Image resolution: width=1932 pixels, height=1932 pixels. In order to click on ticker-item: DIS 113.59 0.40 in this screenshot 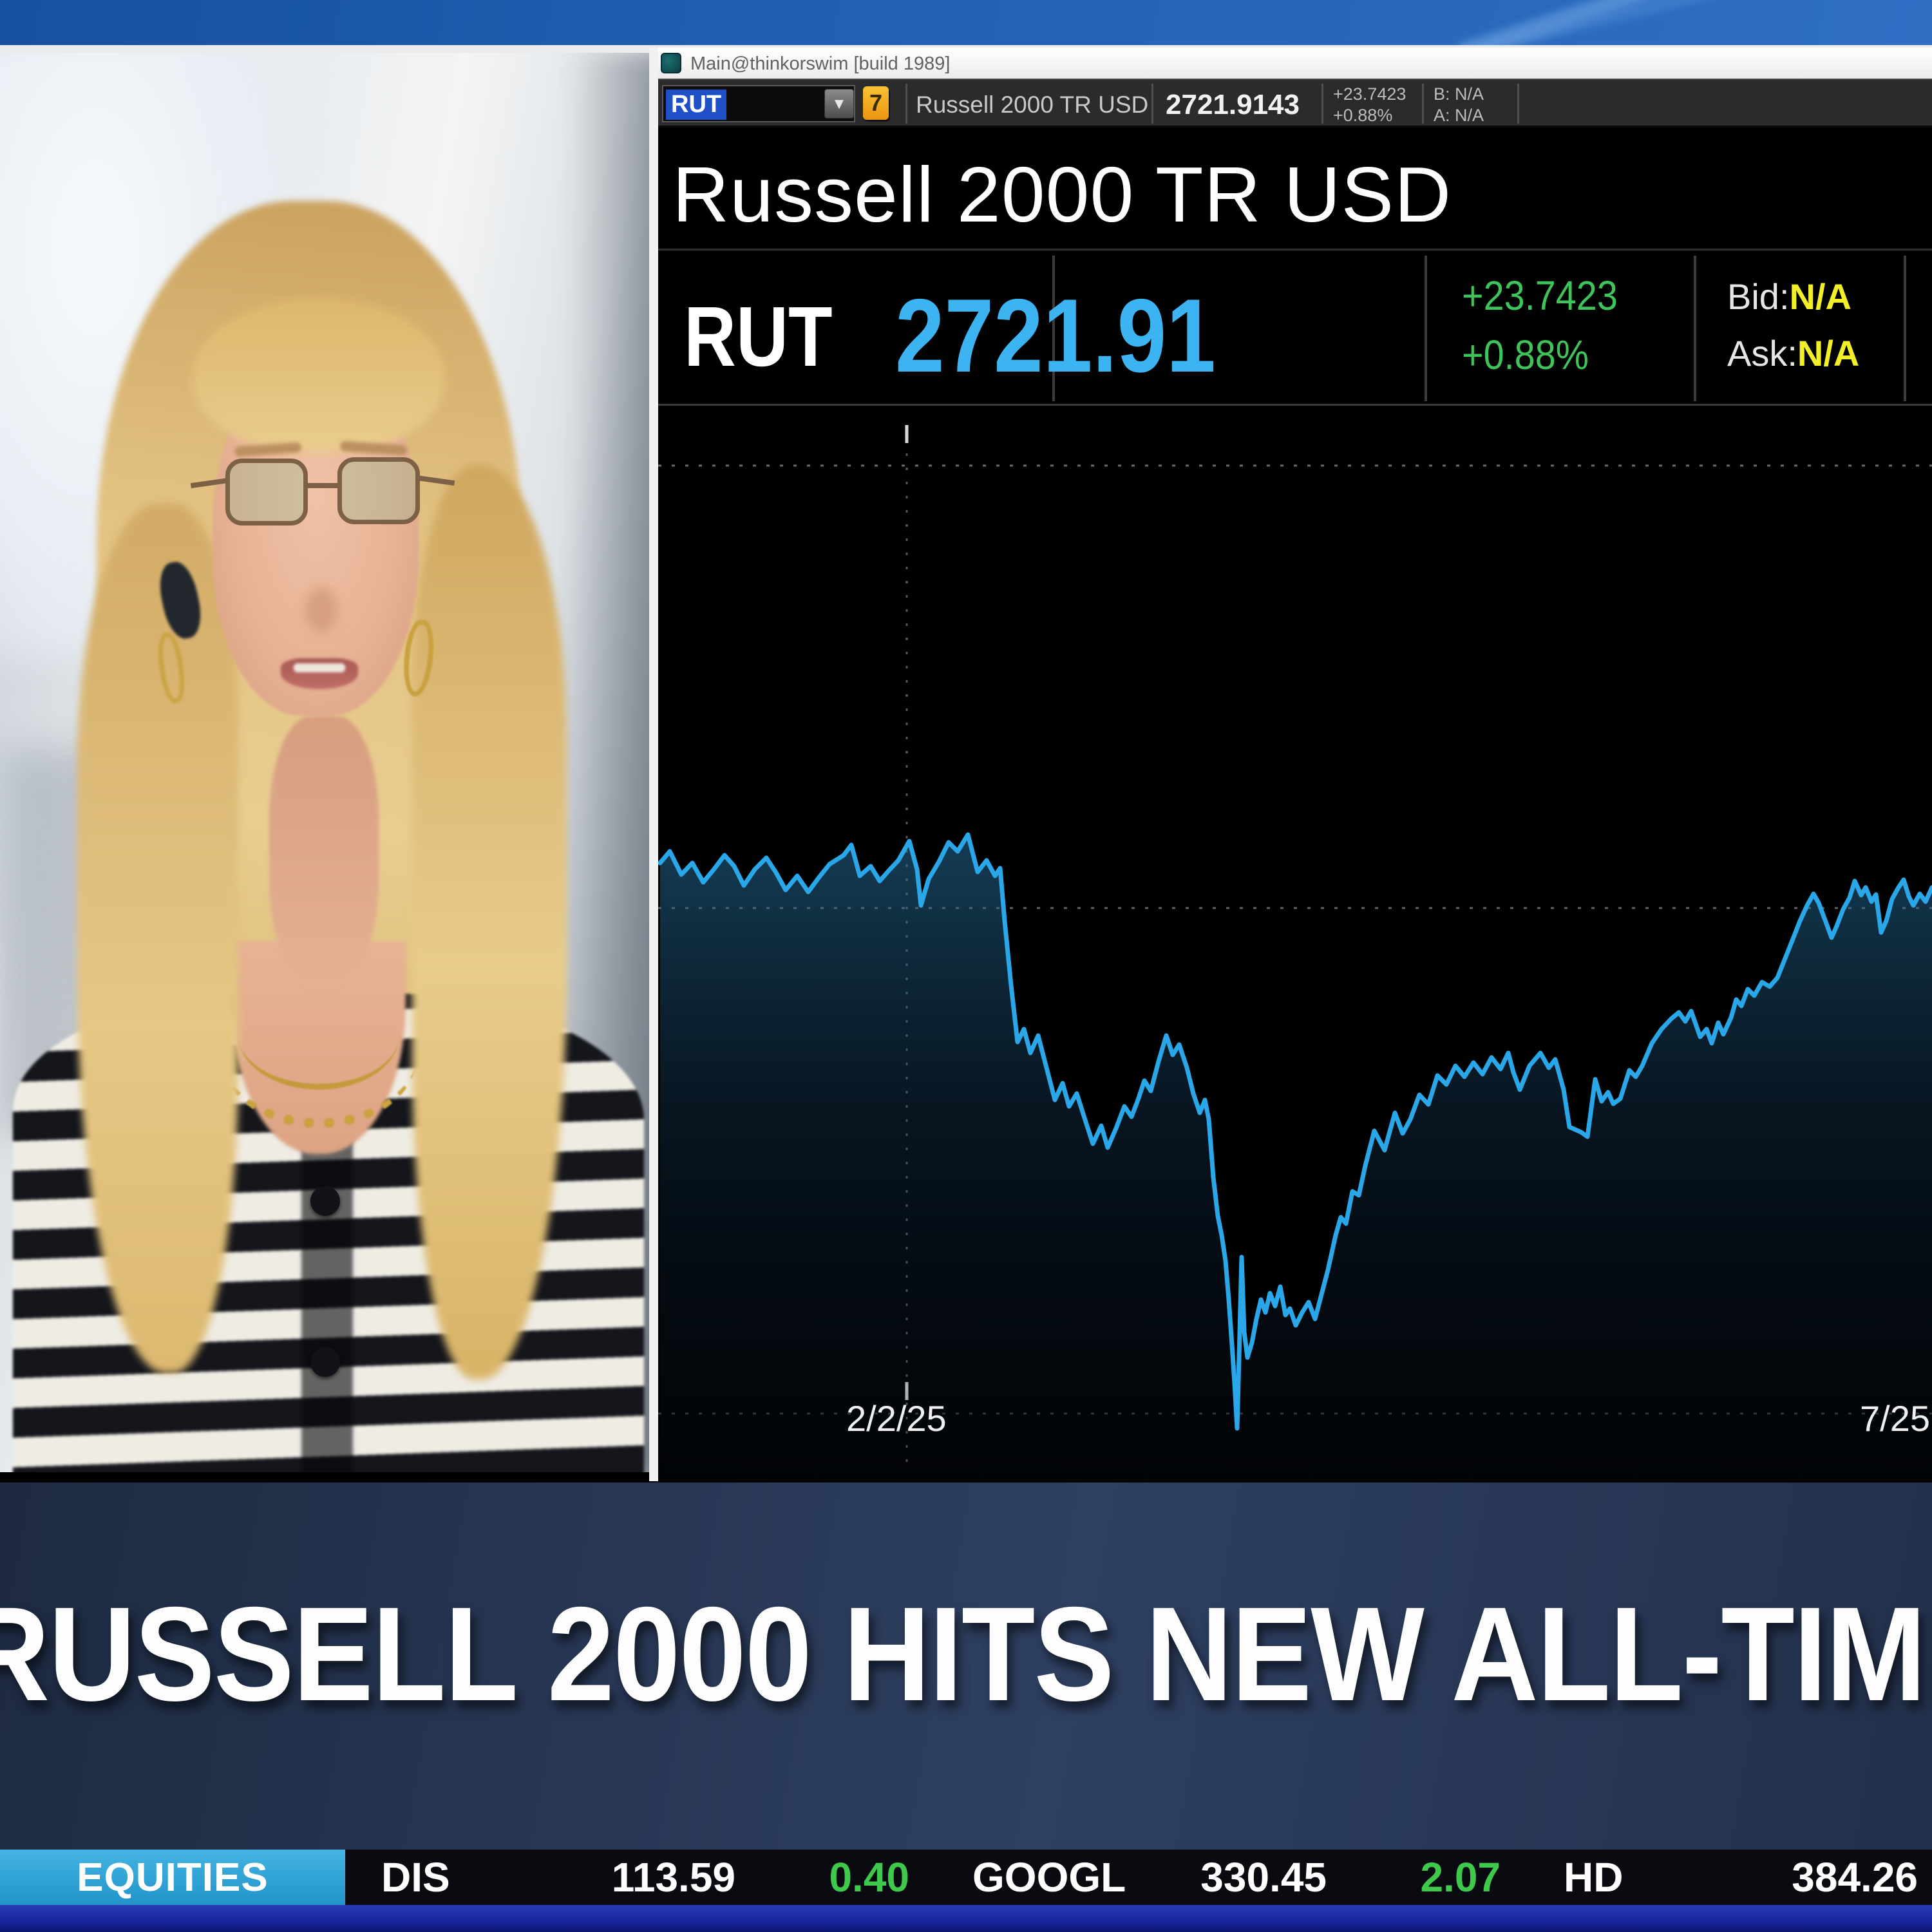, I will do `click(627, 1878)`.